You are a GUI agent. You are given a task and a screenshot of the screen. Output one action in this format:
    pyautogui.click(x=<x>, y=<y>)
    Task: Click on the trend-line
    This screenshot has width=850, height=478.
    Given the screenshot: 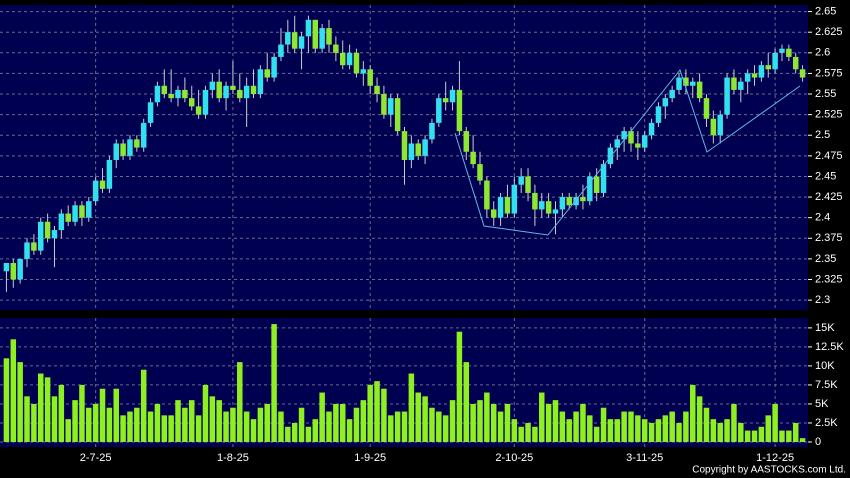 What is the action you would take?
    pyautogui.click(x=627, y=152)
    